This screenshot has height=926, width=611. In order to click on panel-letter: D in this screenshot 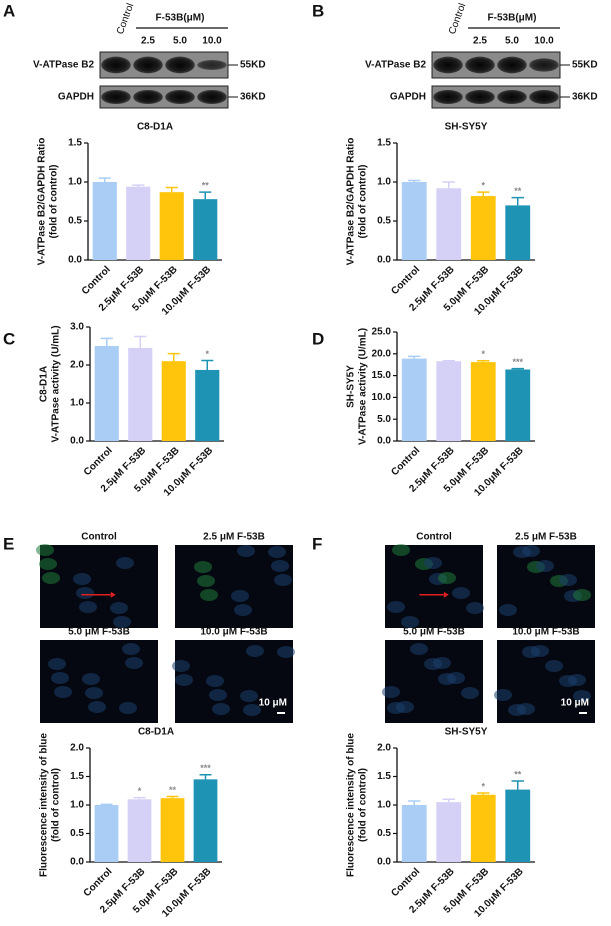, I will do `click(318, 338)`.